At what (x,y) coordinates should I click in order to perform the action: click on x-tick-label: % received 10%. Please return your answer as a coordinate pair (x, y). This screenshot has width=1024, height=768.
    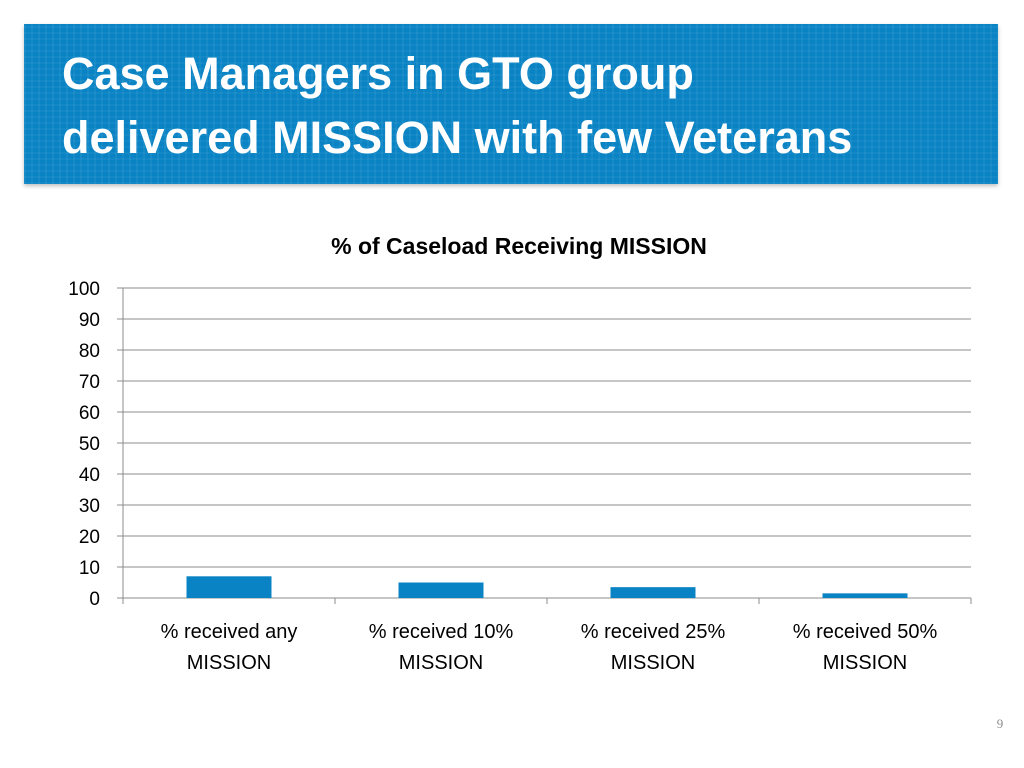
    Looking at the image, I should click on (441, 632).